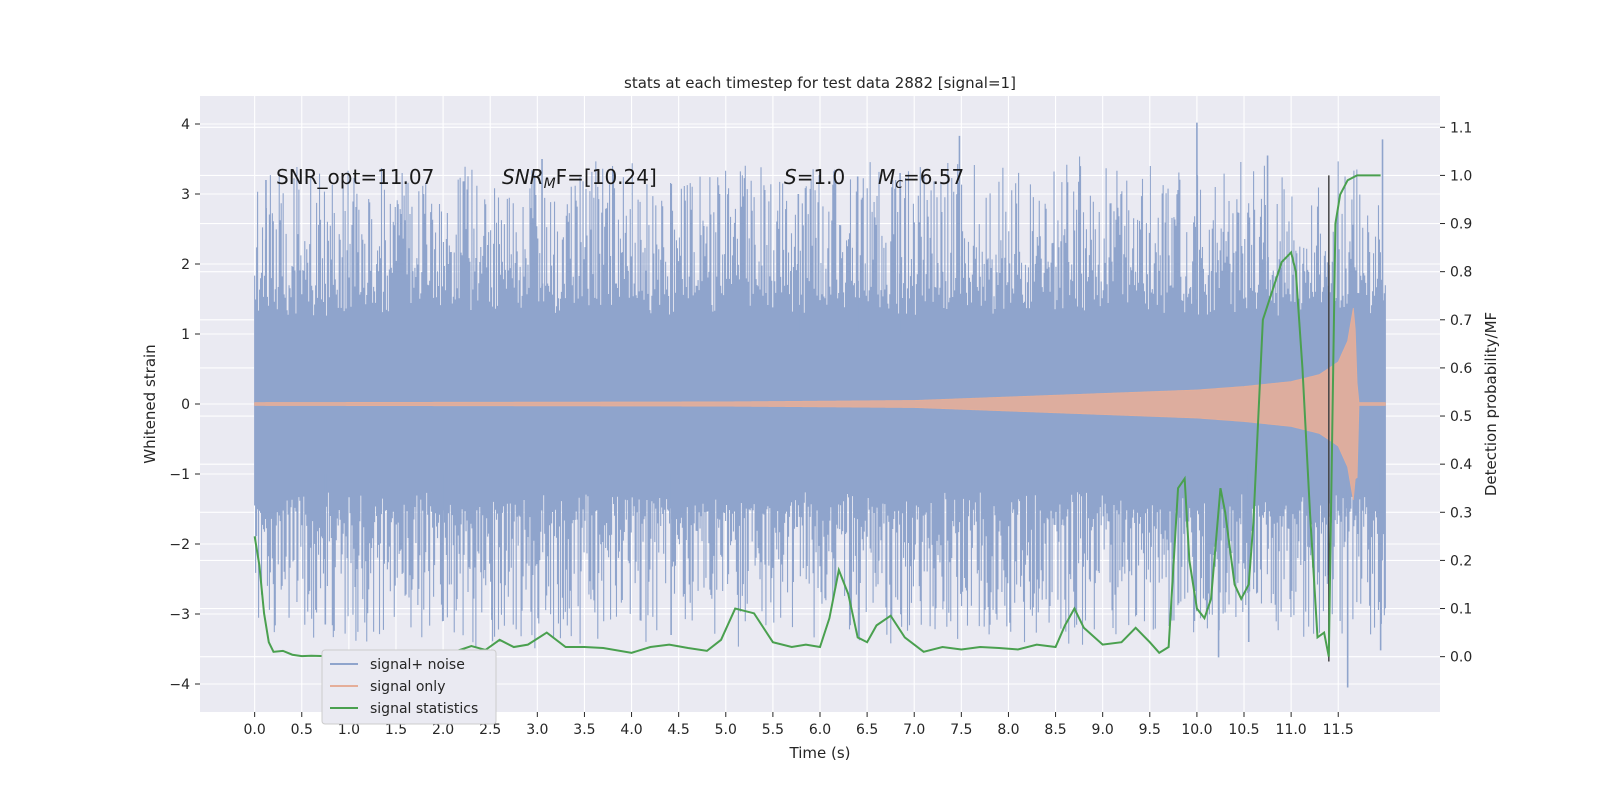 The image size is (1600, 800). Describe the element at coordinates (150, 403) in the screenshot. I see `y-axis-title: Whitened strain` at that location.